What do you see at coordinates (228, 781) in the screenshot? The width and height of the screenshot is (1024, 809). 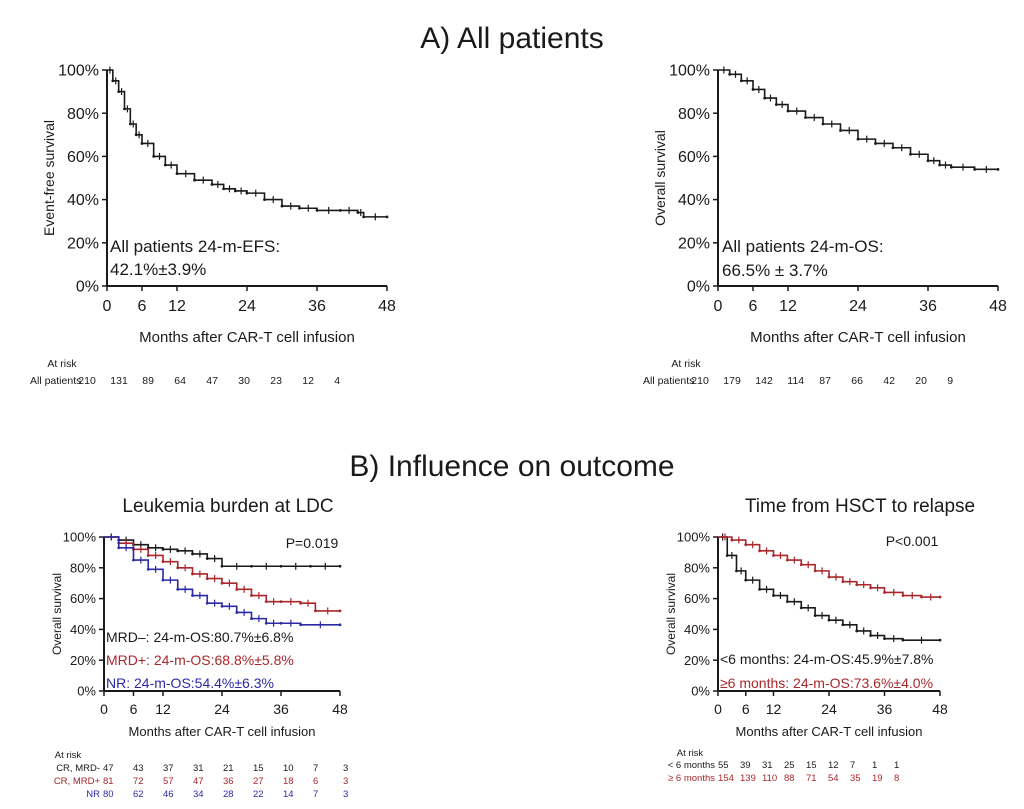 I see `ldc-at-risk-value: 36` at bounding box center [228, 781].